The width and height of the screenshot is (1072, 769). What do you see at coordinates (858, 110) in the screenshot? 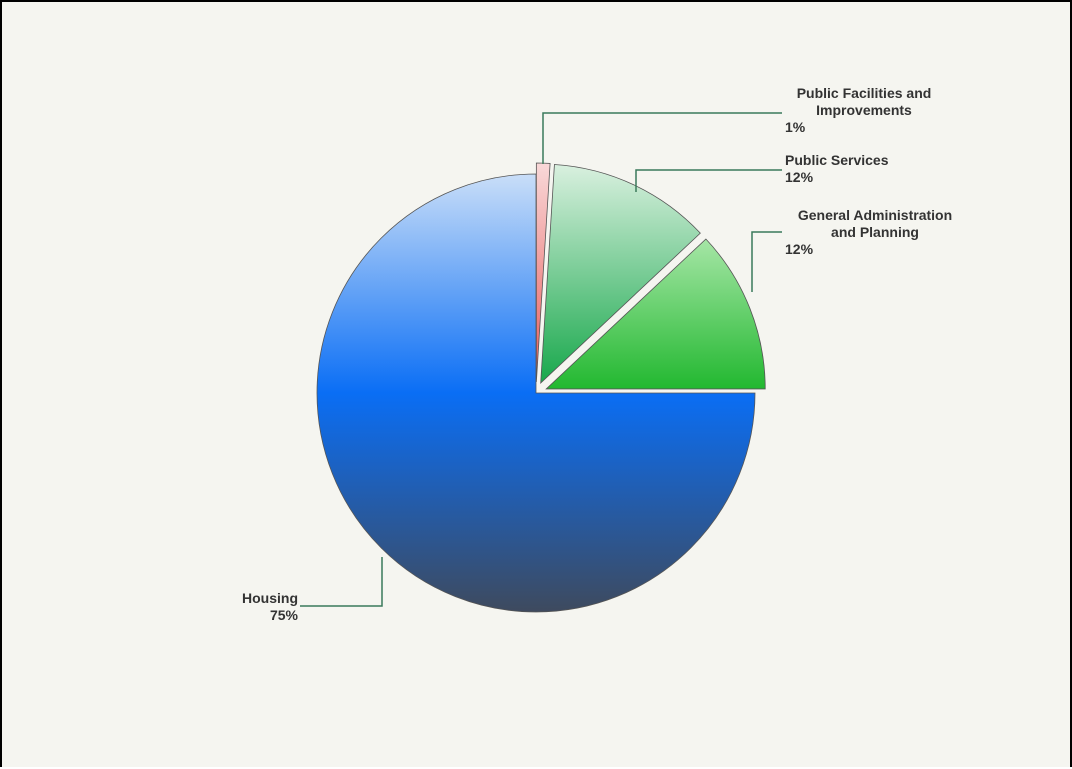
I see `label-public-facilities: Public Facilities and Improvements 1%` at bounding box center [858, 110].